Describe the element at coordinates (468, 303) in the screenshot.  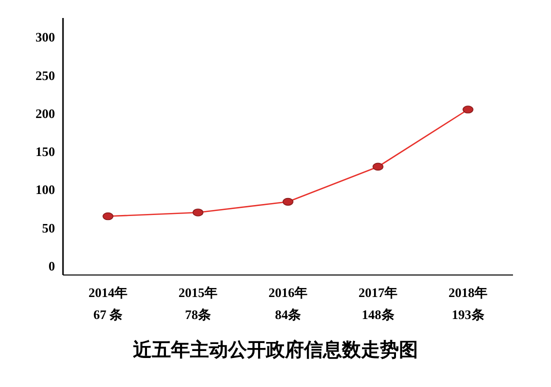
I see `x-tick-label: 2018年 193条` at that location.